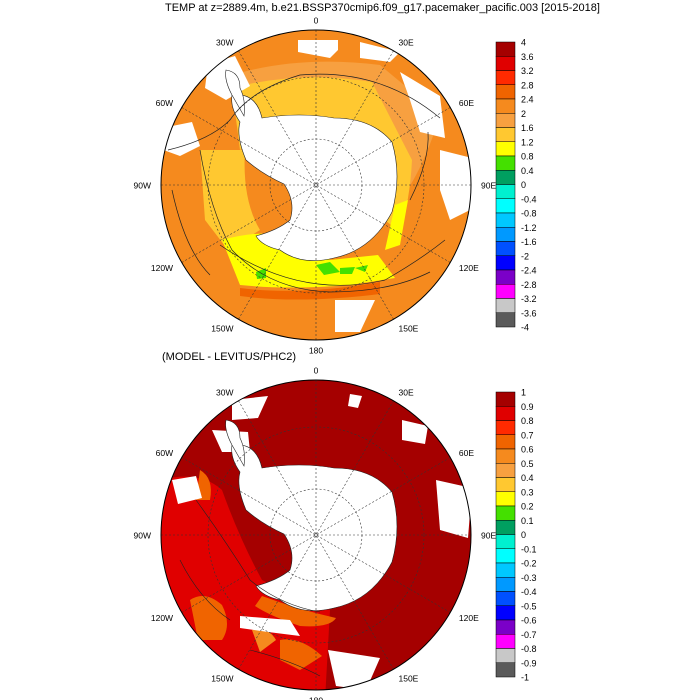 This screenshot has width=700, height=700. I want to click on cbar-bot-label-12: -0.2, so click(529, 564).